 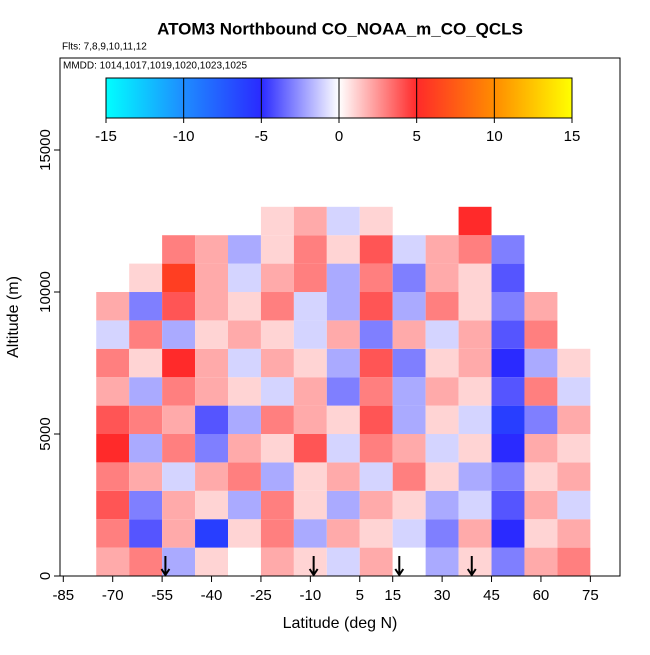 I want to click on colorbar-tick-label: -10, so click(x=184, y=136).